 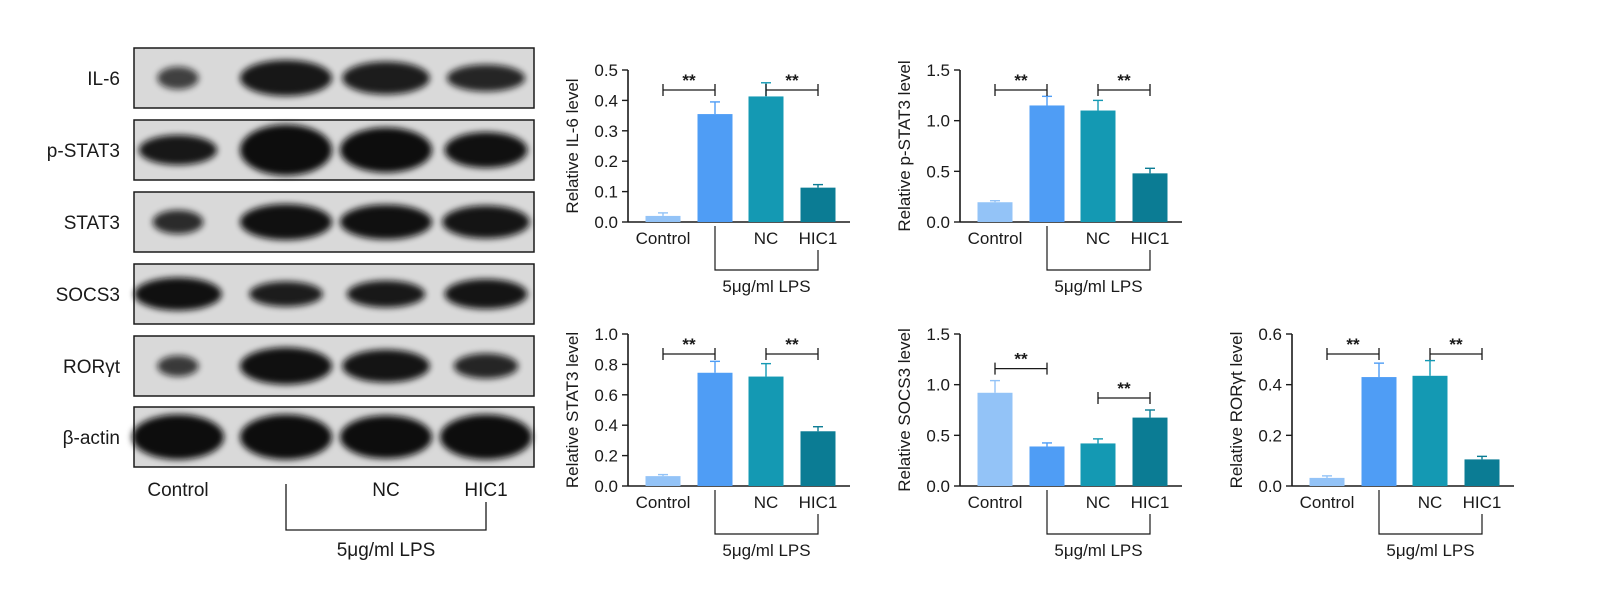 What do you see at coordinates (606, 131) in the screenshot?
I see `y-tick-label: 0.3` at bounding box center [606, 131].